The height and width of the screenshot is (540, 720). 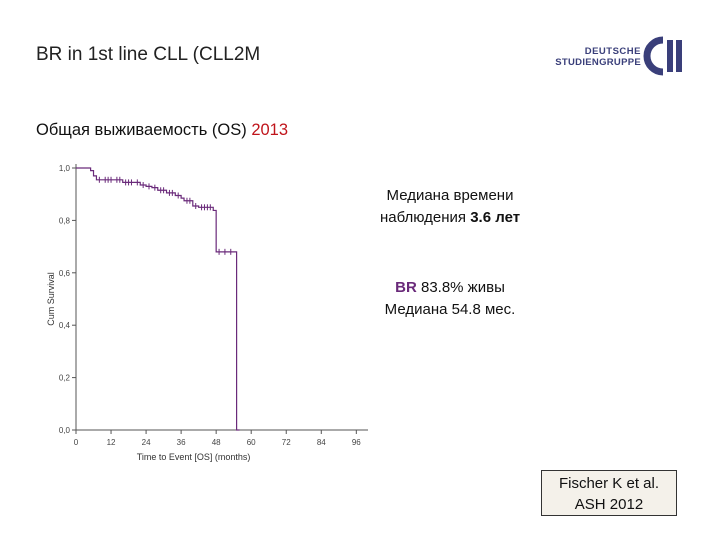 I want to click on slide-title: BR in 1st line CLL (CLL2M, so click(x=148, y=54).